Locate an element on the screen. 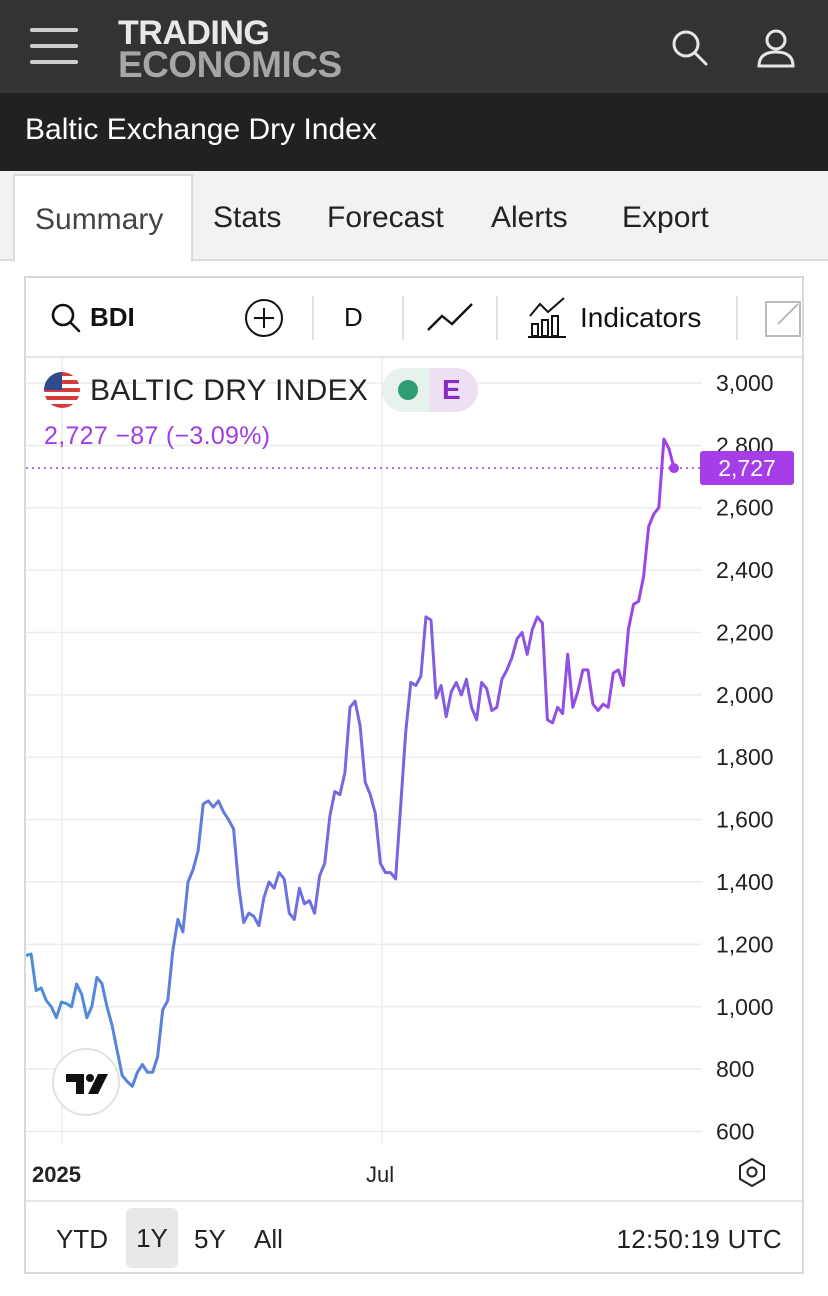 The height and width of the screenshot is (1296, 828). chart-type-line-icon is located at coordinates (450, 319).